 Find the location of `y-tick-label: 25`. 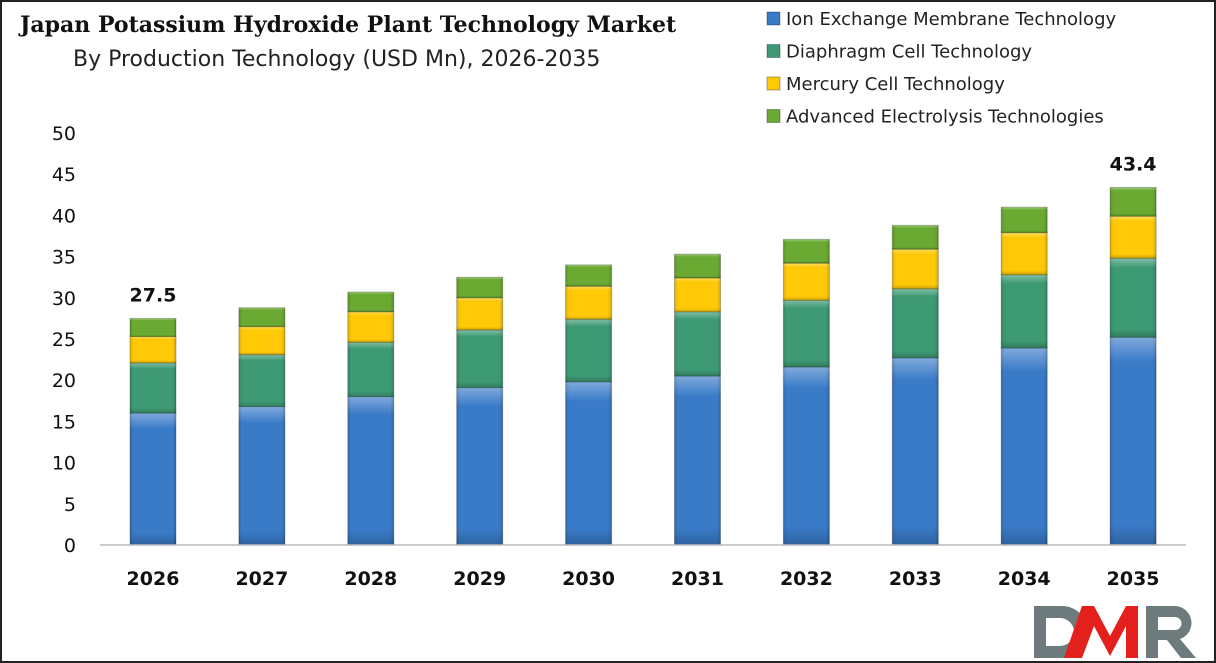

y-tick-label: 25 is located at coordinates (64, 340).